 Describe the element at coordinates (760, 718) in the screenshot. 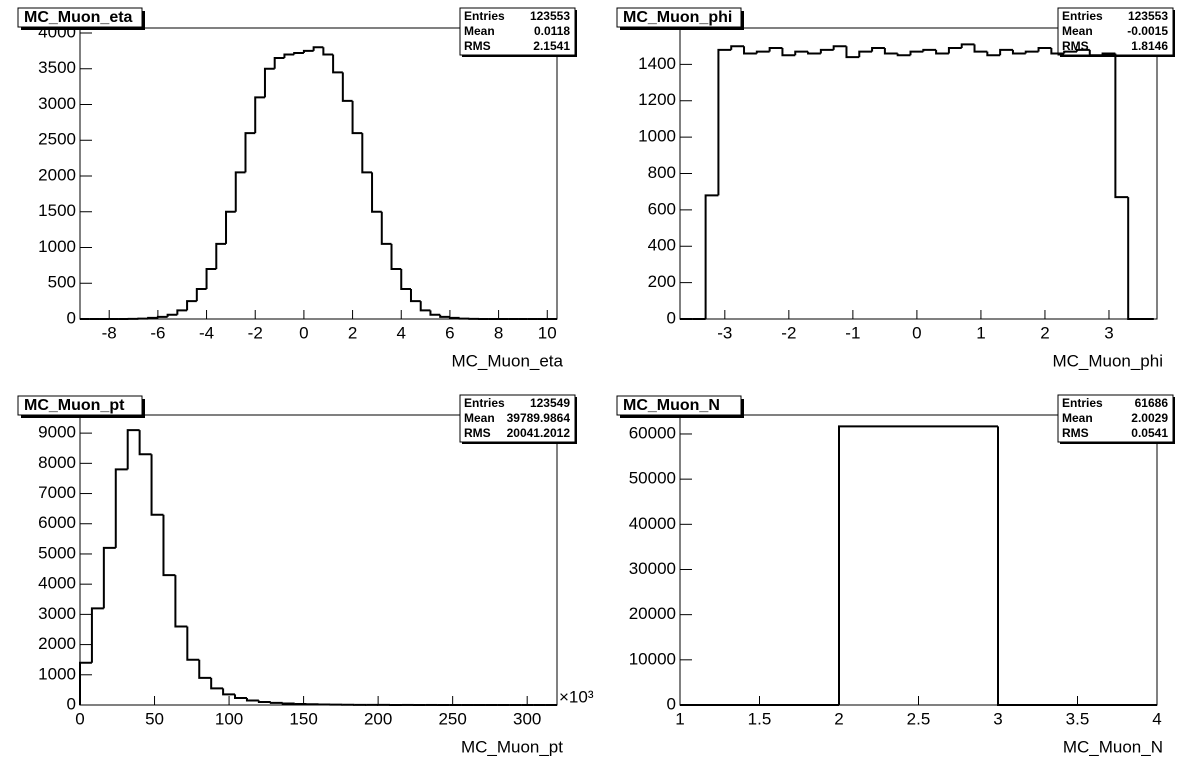

I see `x-tick-label: 1.5` at that location.